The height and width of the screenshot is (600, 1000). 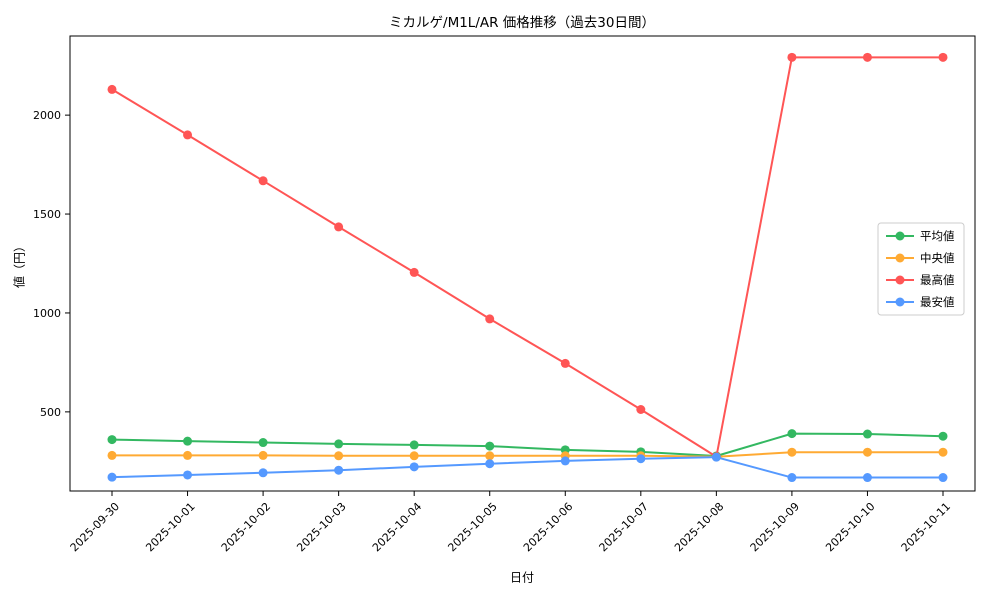 What do you see at coordinates (522, 577) in the screenshot?
I see `x-axis-label: 日付` at bounding box center [522, 577].